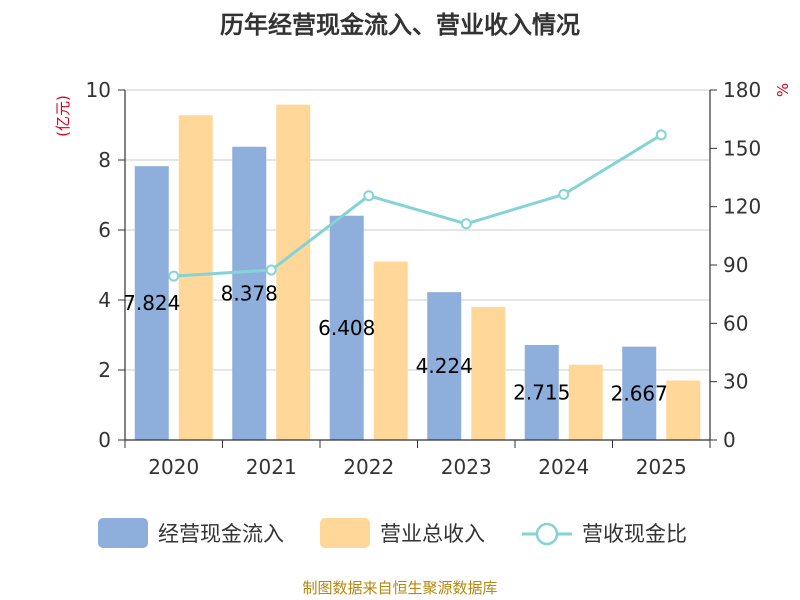 The image size is (800, 600). I want to click on x-axis-tick-label: 2023, so click(466, 467).